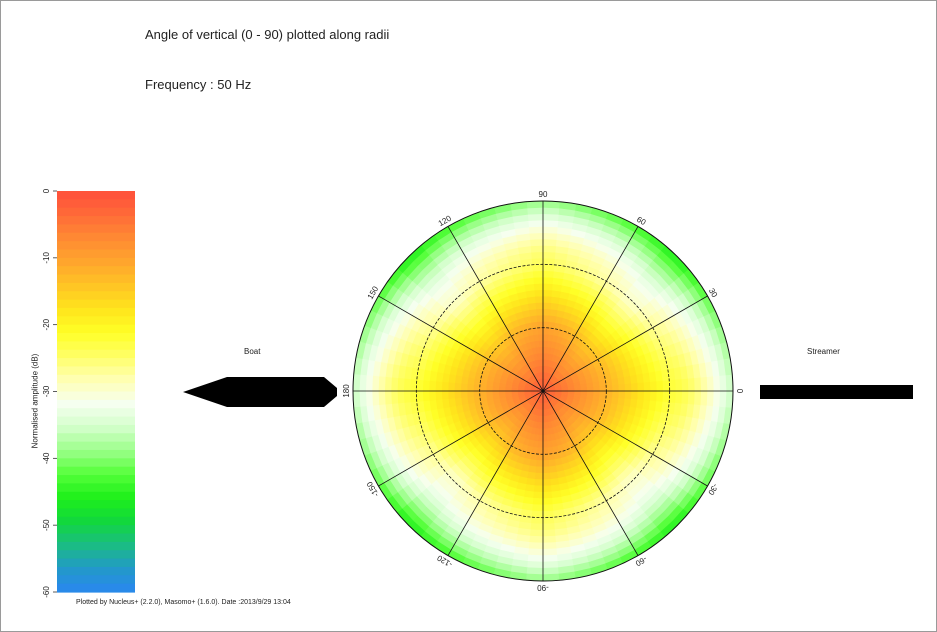  Describe the element at coordinates (346, 391) in the screenshot. I see `angle-label: 180` at that location.